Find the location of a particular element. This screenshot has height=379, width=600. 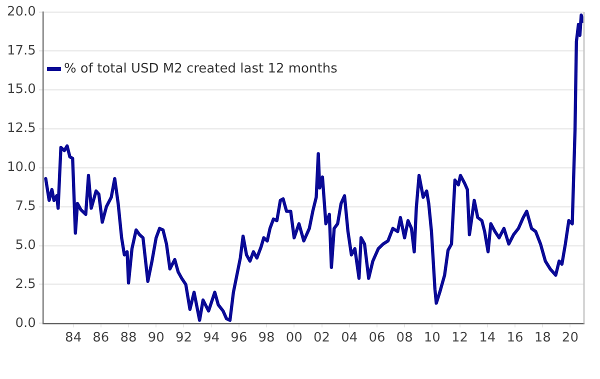

x-tick-label: 16 is located at coordinates (515, 338).